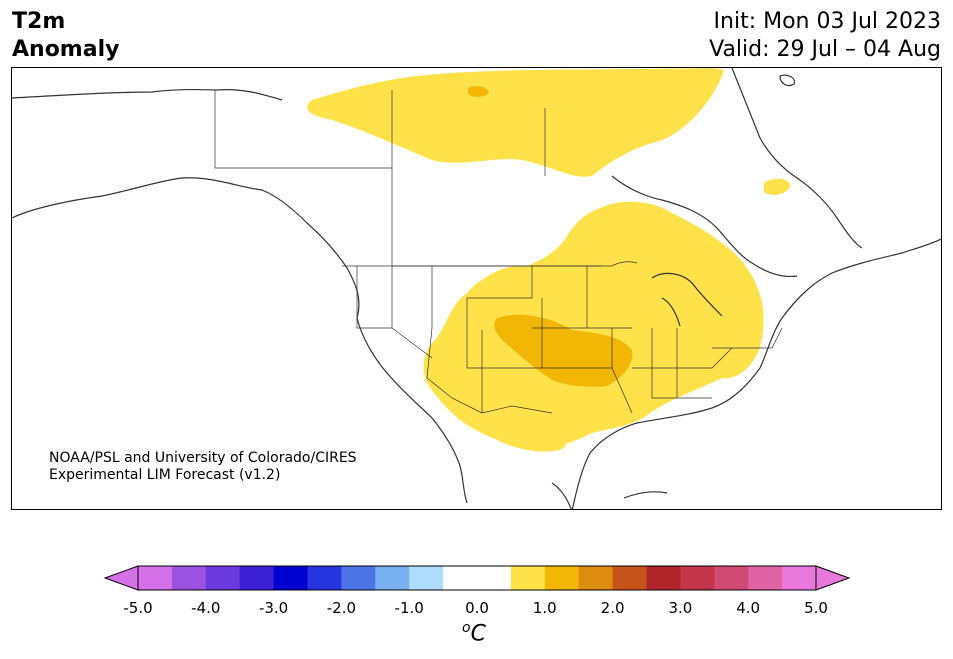  What do you see at coordinates (833, 578) in the screenshot?
I see `colorbar-max-extend-arrow` at bounding box center [833, 578].